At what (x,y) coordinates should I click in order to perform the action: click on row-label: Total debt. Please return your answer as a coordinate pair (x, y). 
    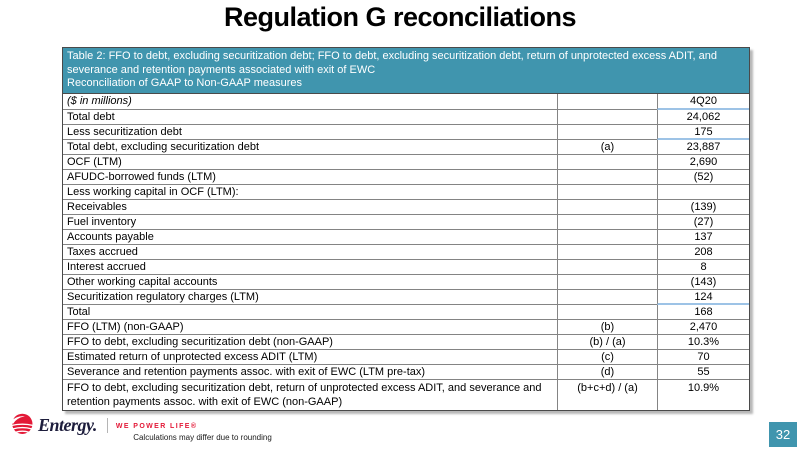
    Looking at the image, I should click on (310, 117).